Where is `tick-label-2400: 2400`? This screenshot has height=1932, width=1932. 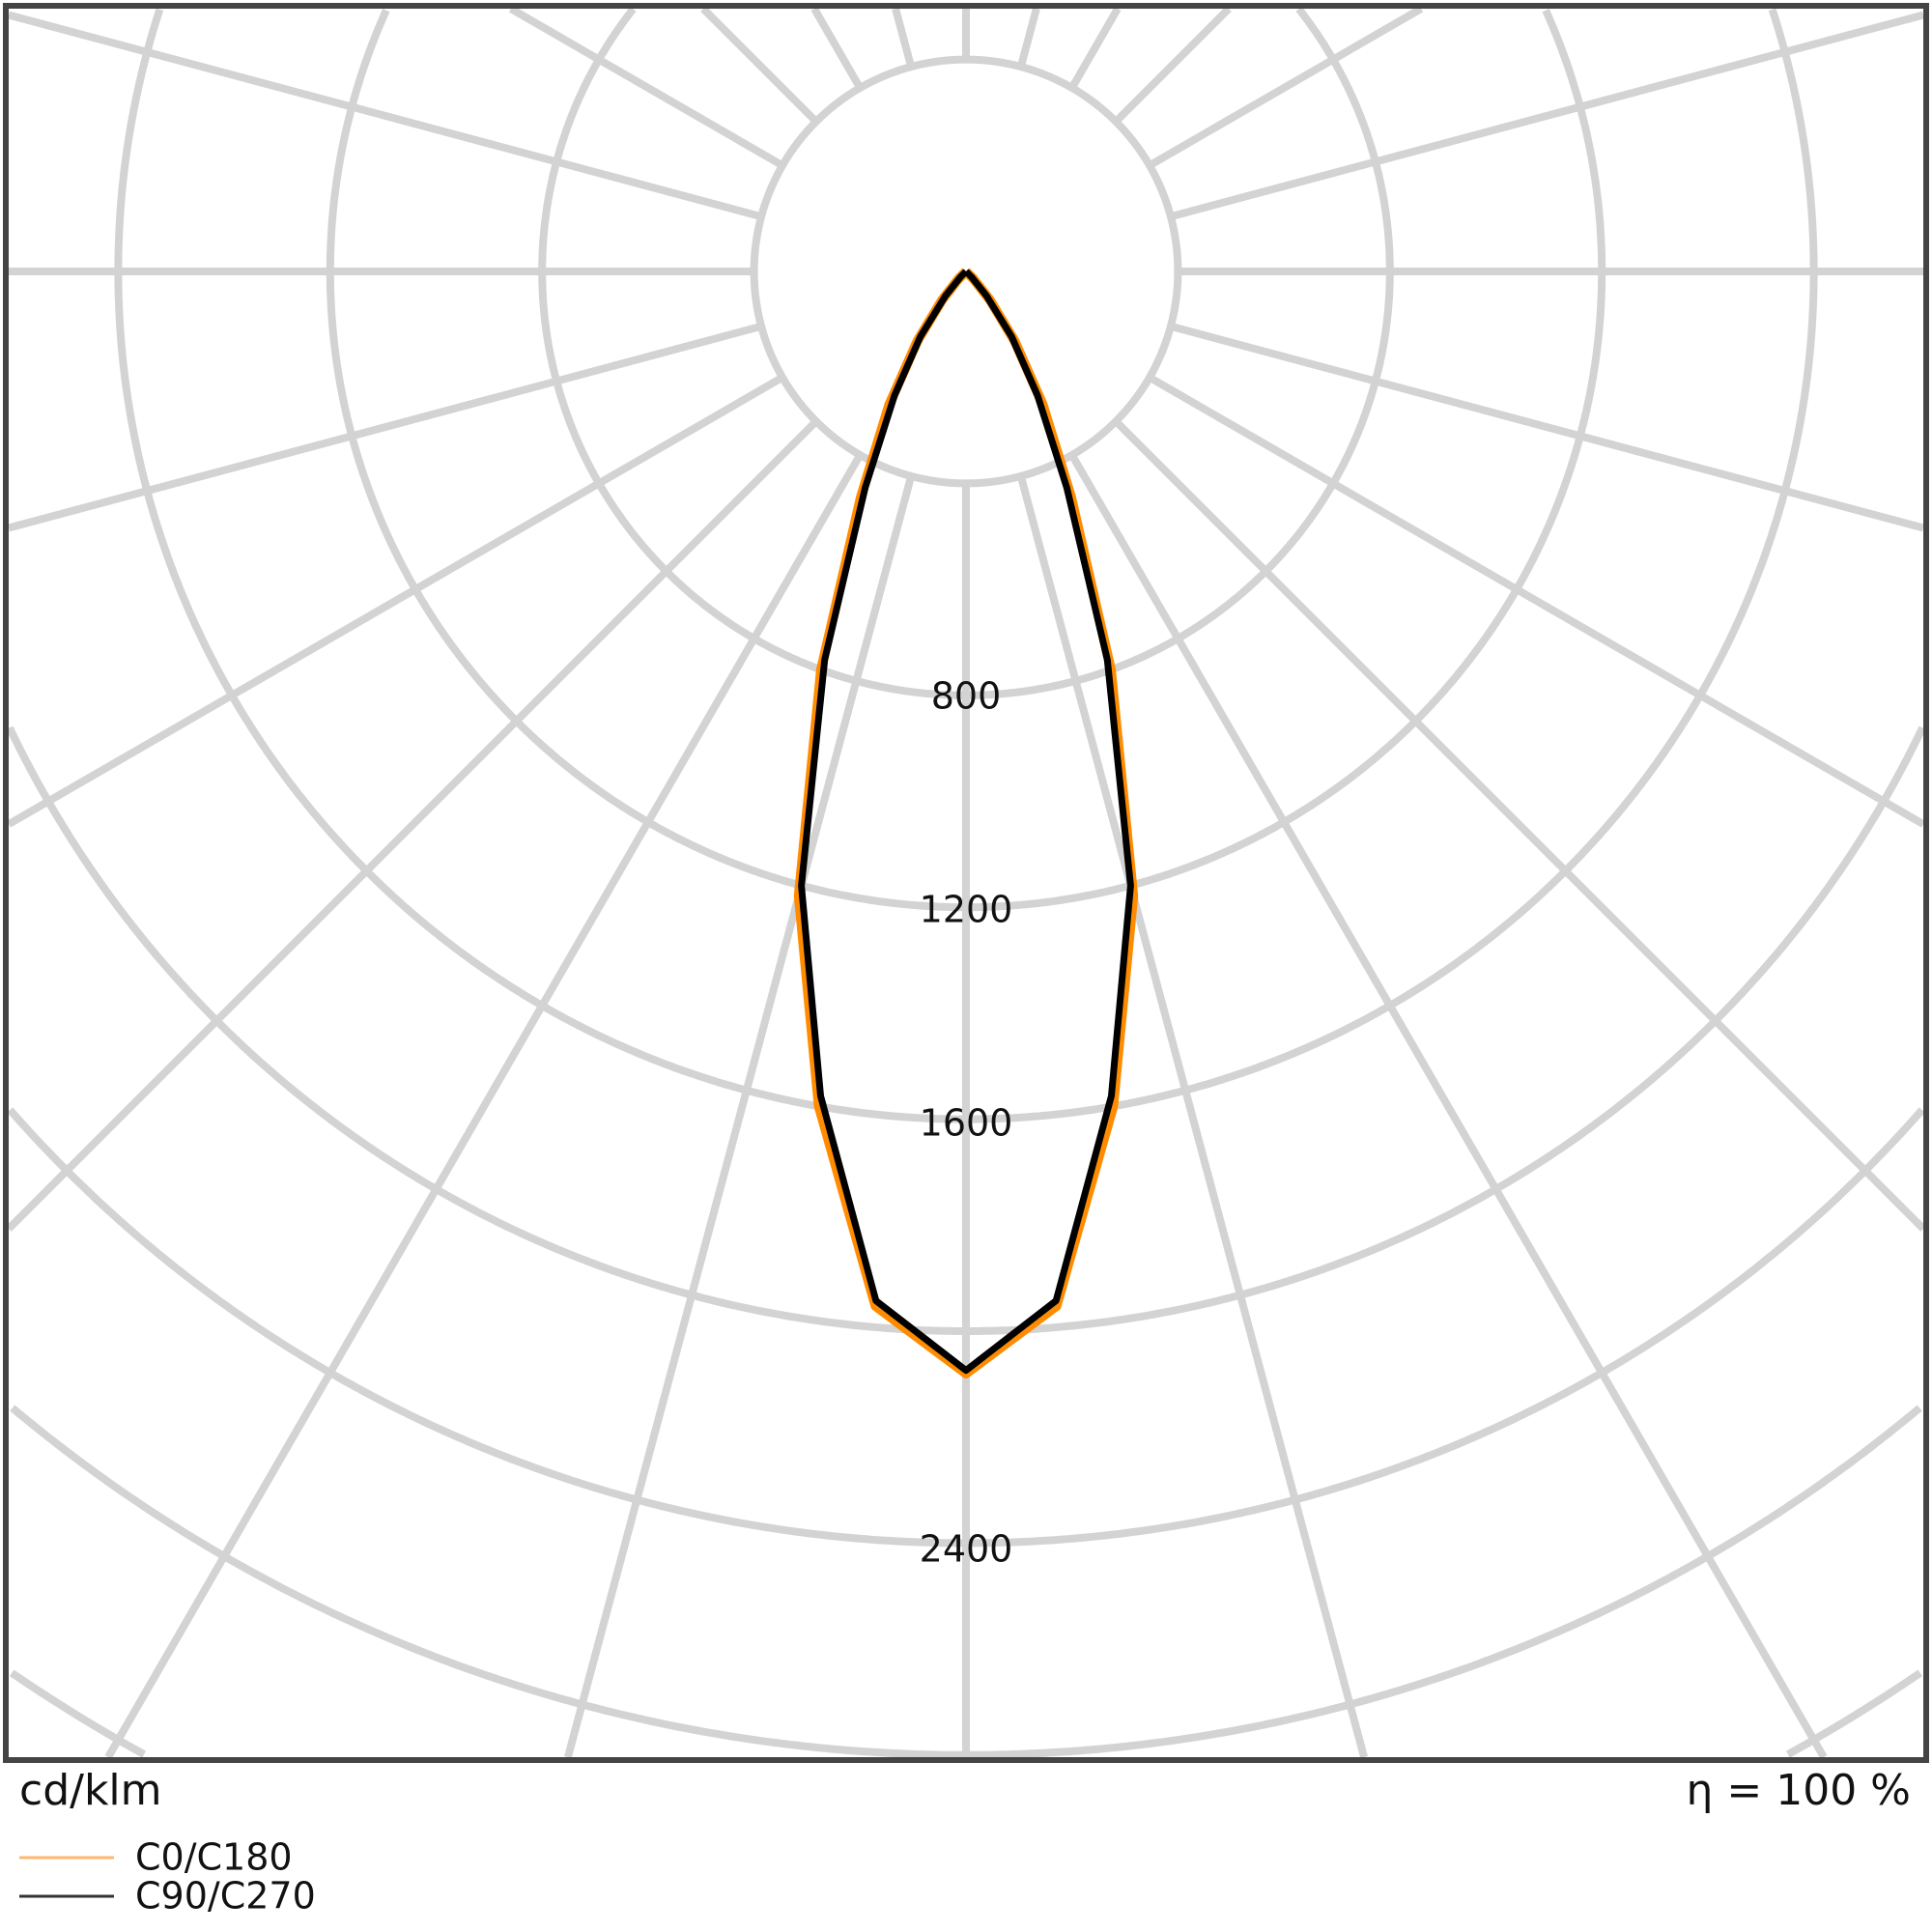
tick-label-2400: 2400 is located at coordinates (966, 1549).